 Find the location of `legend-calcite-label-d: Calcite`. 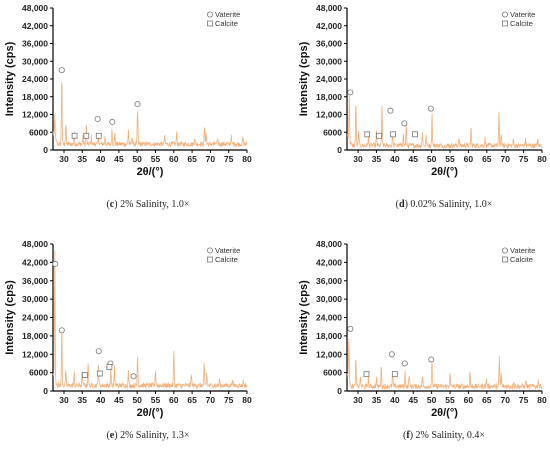

legend-calcite-label-d: Calcite is located at coordinates (521, 23).